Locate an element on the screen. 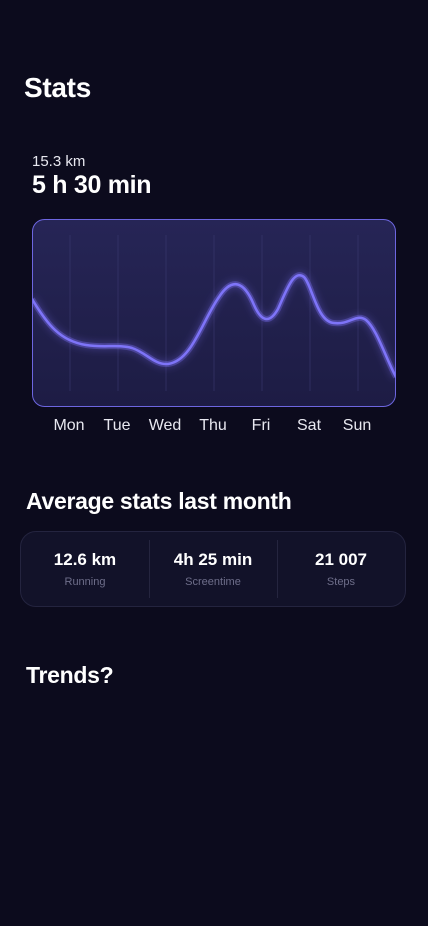 Image resolution: width=428 pixels, height=926 pixels. stat-screentime: 4h 25 min Screentime is located at coordinates (213, 569).